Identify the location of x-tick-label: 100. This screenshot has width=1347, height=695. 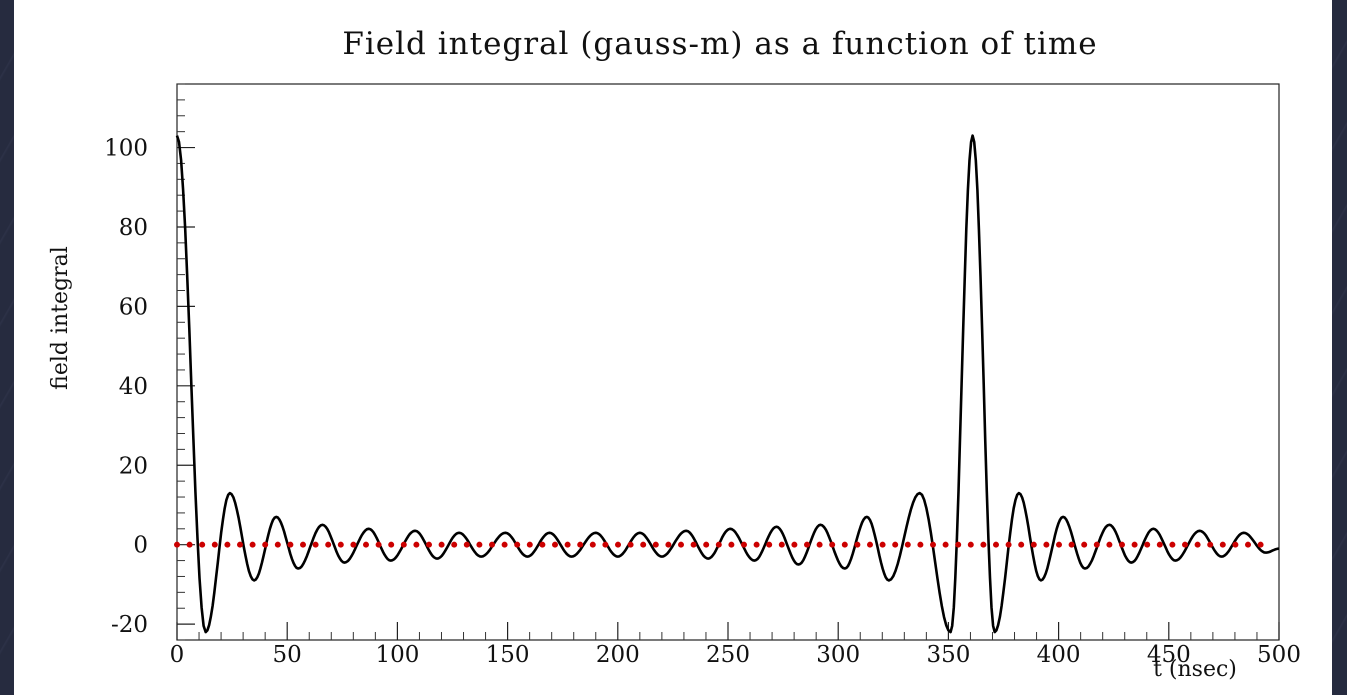
(397, 655).